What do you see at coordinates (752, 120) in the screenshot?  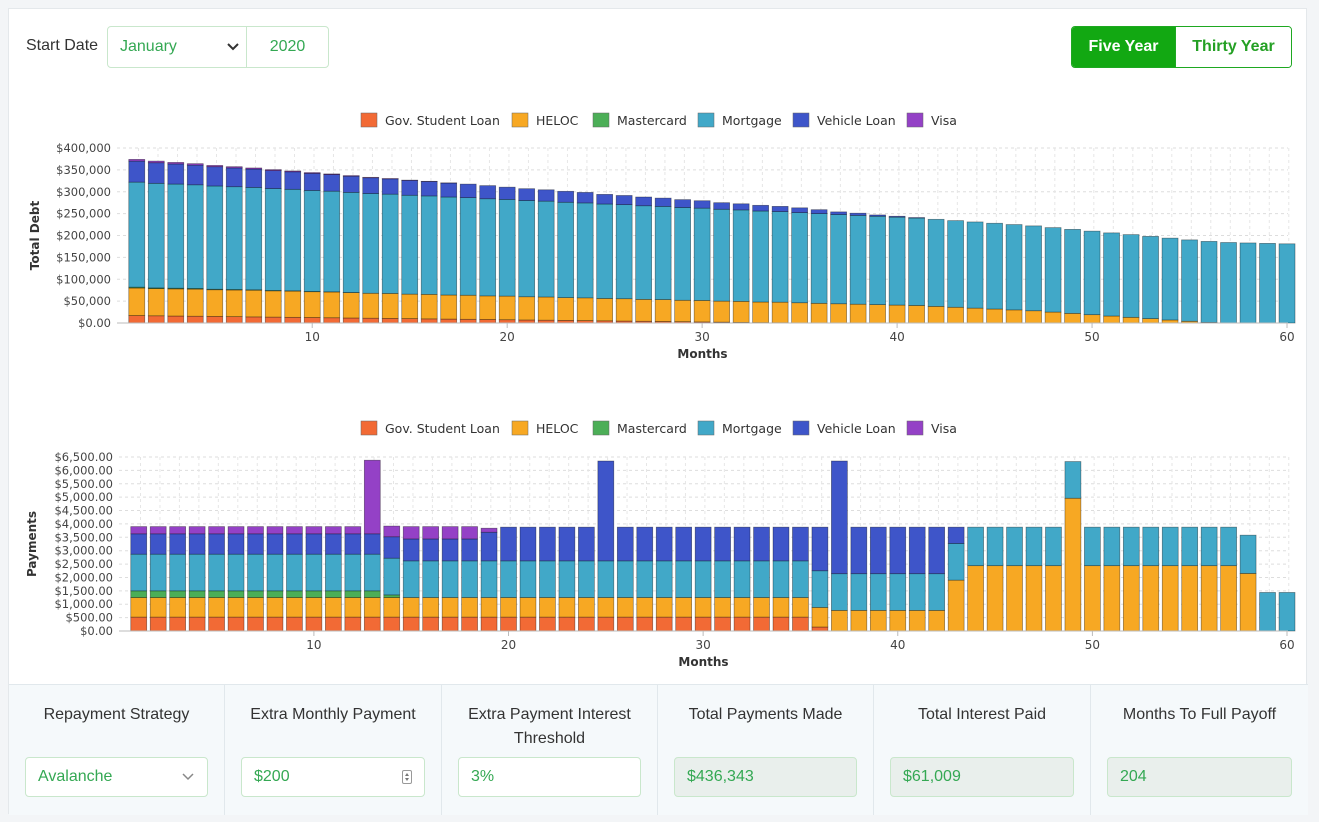 I see `legend-label: Mortgage` at bounding box center [752, 120].